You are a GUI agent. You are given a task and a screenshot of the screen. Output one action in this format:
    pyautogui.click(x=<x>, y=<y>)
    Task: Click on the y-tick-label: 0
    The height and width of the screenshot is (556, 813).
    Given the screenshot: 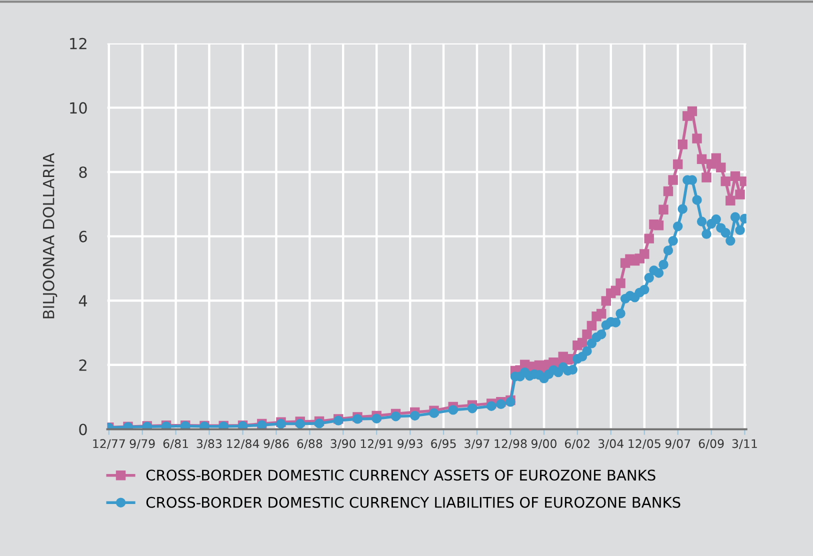 What is the action you would take?
    pyautogui.click(x=83, y=430)
    